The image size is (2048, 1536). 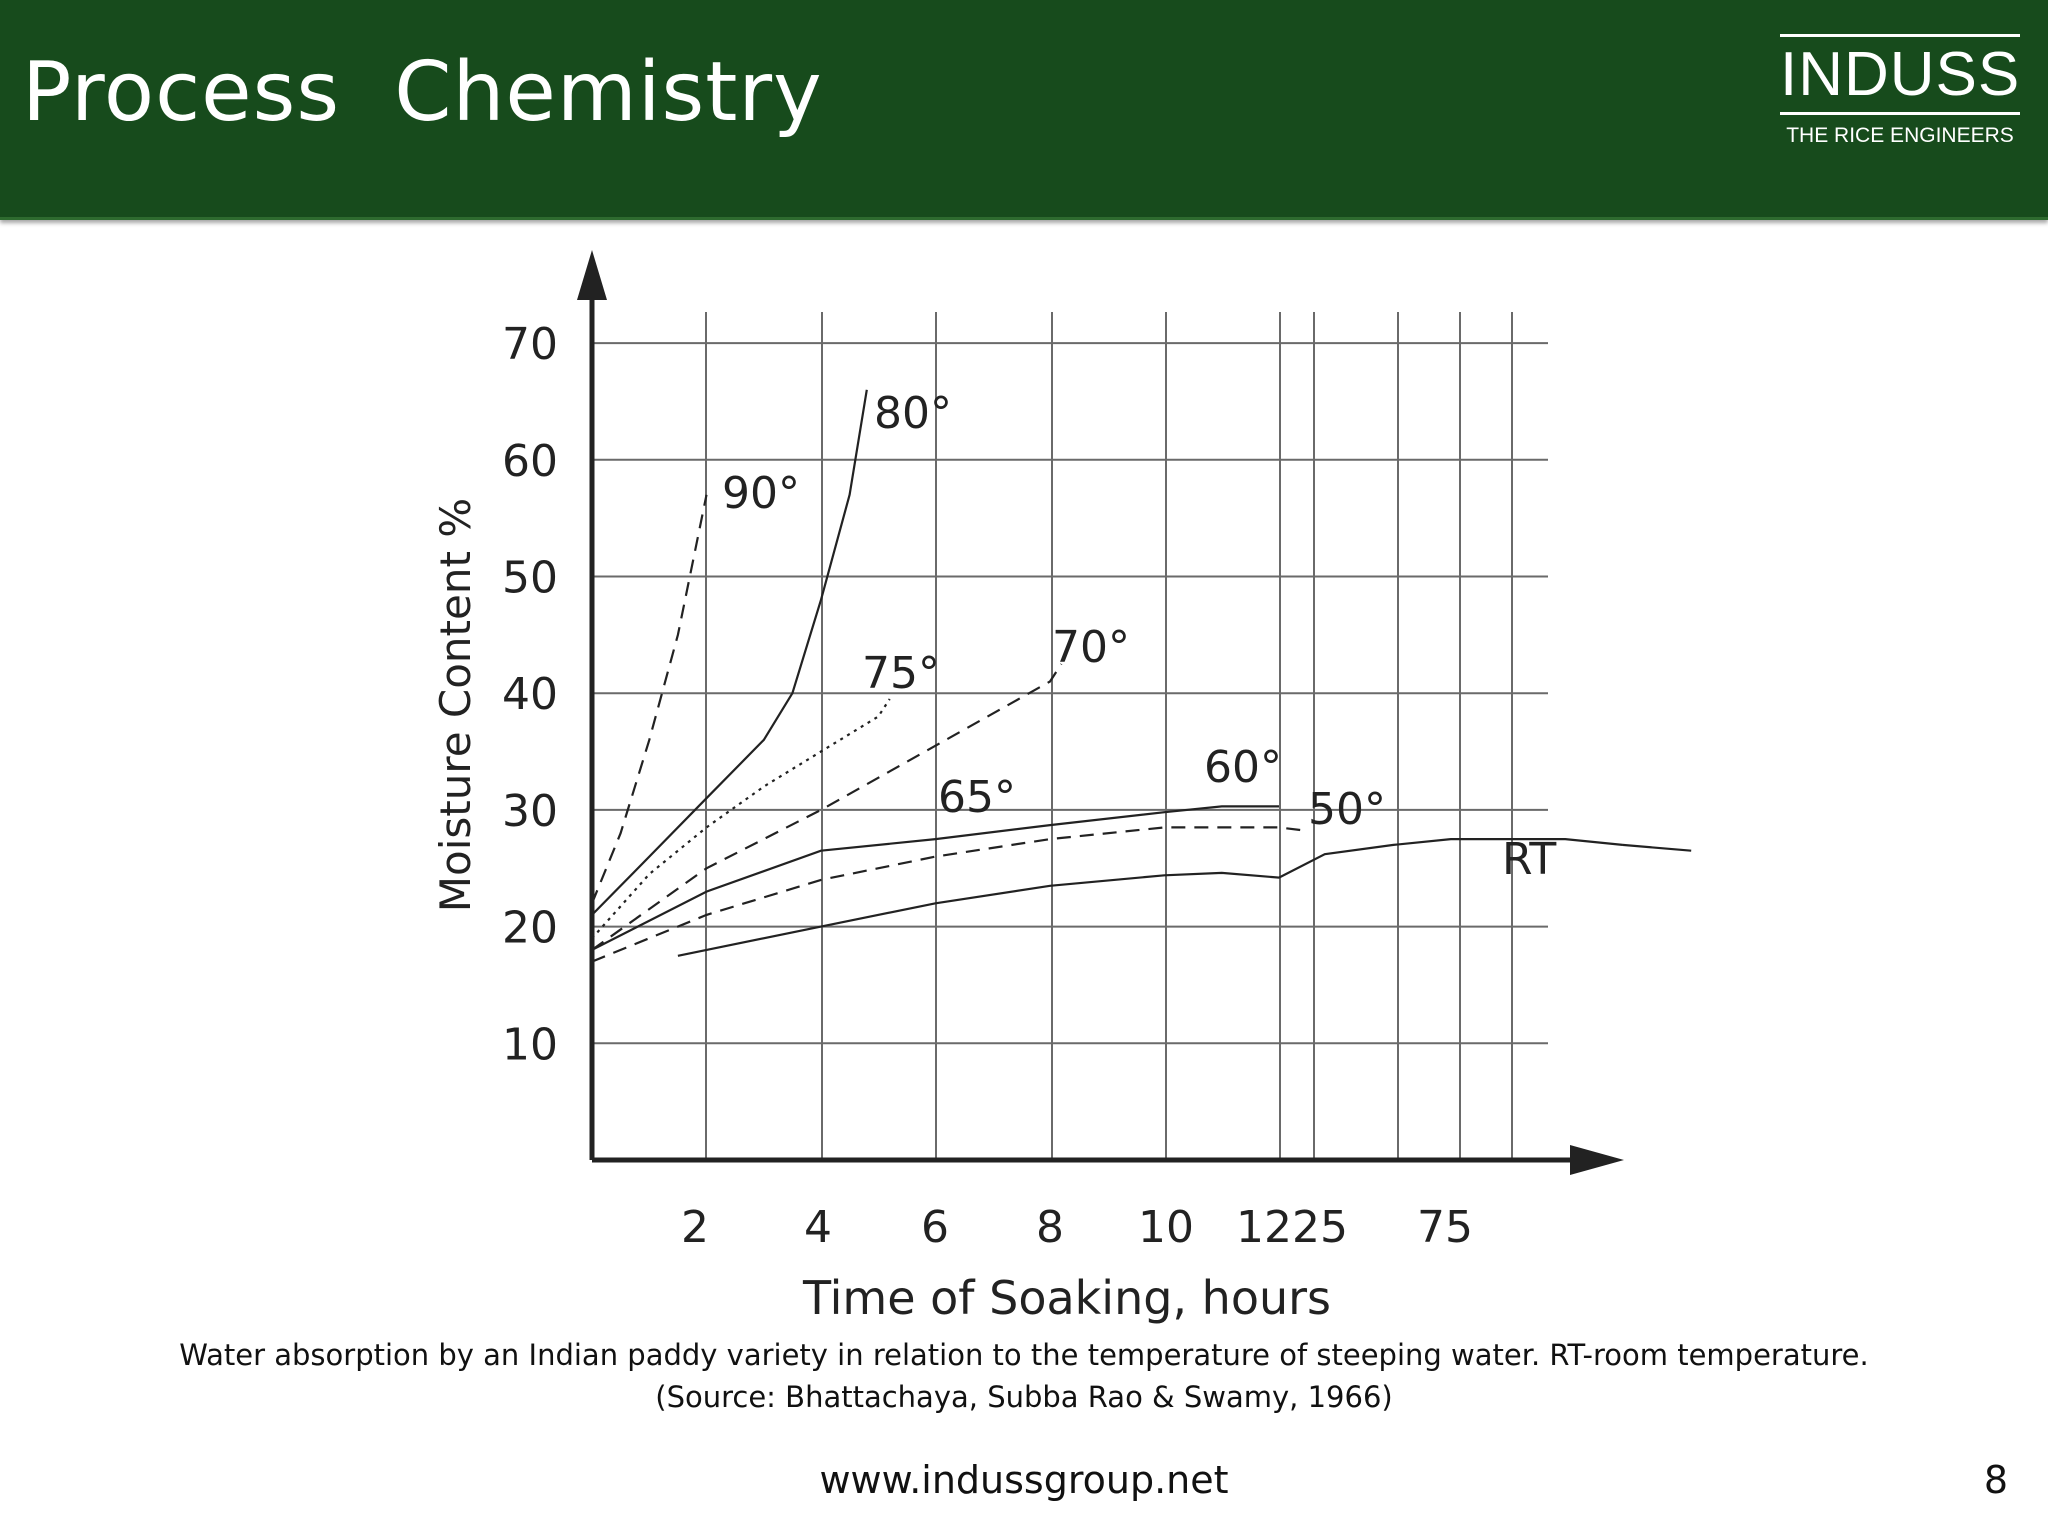 What do you see at coordinates (1529, 859) in the screenshot?
I see `series-label: RT` at bounding box center [1529, 859].